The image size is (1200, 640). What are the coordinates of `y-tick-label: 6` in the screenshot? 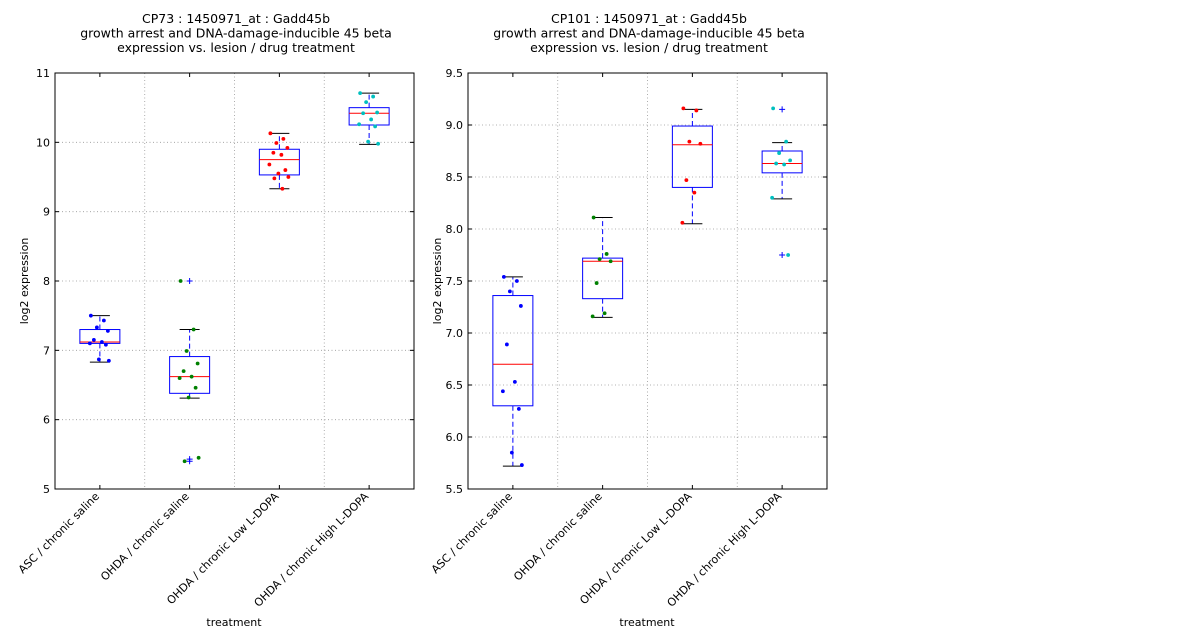 It's located at (46, 420).